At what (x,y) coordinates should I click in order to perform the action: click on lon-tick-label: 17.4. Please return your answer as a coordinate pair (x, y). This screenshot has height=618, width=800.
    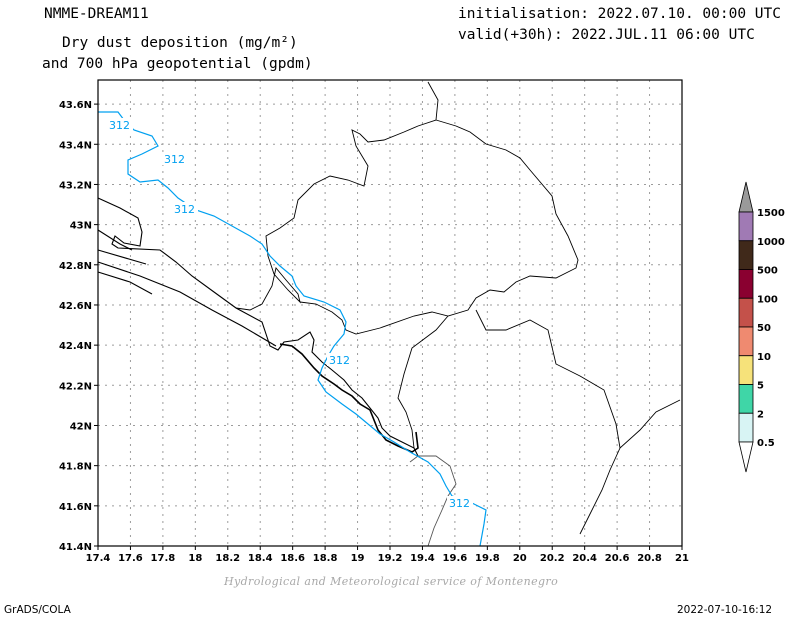
    Looking at the image, I should click on (98, 558).